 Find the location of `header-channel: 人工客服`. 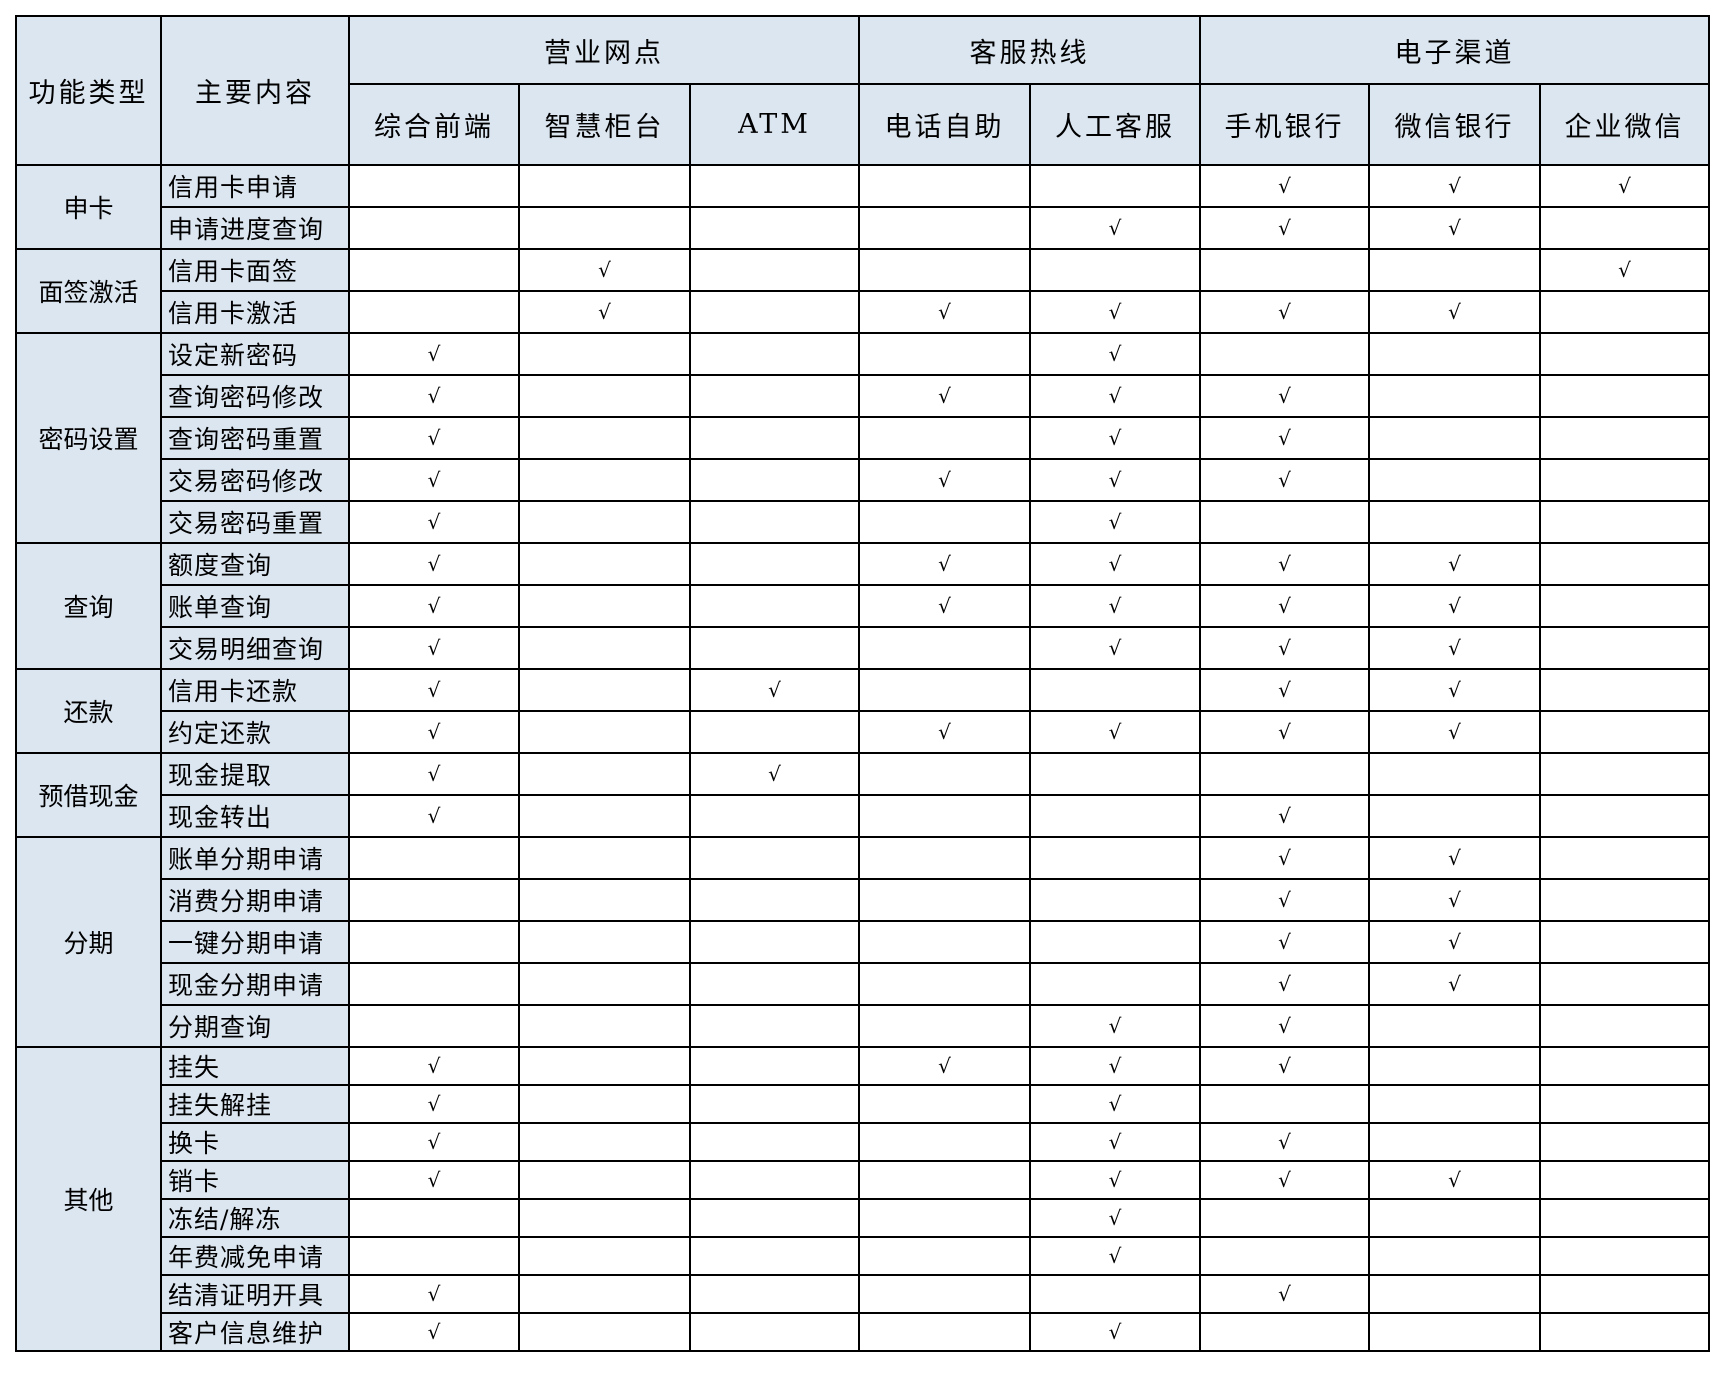

header-channel: 人工客服 is located at coordinates (1115, 124).